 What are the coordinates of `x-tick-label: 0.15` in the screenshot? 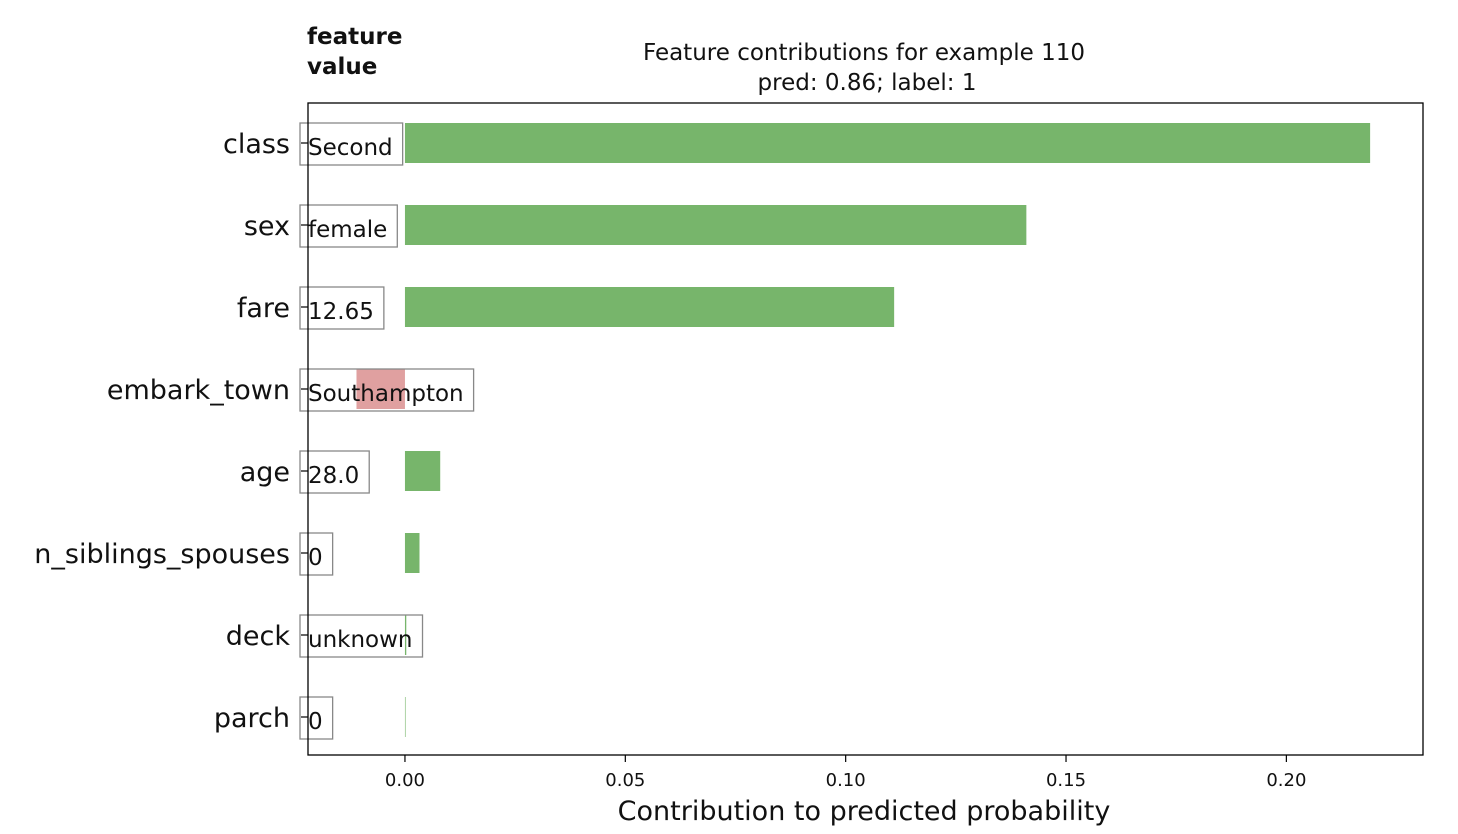 It's located at (1066, 780).